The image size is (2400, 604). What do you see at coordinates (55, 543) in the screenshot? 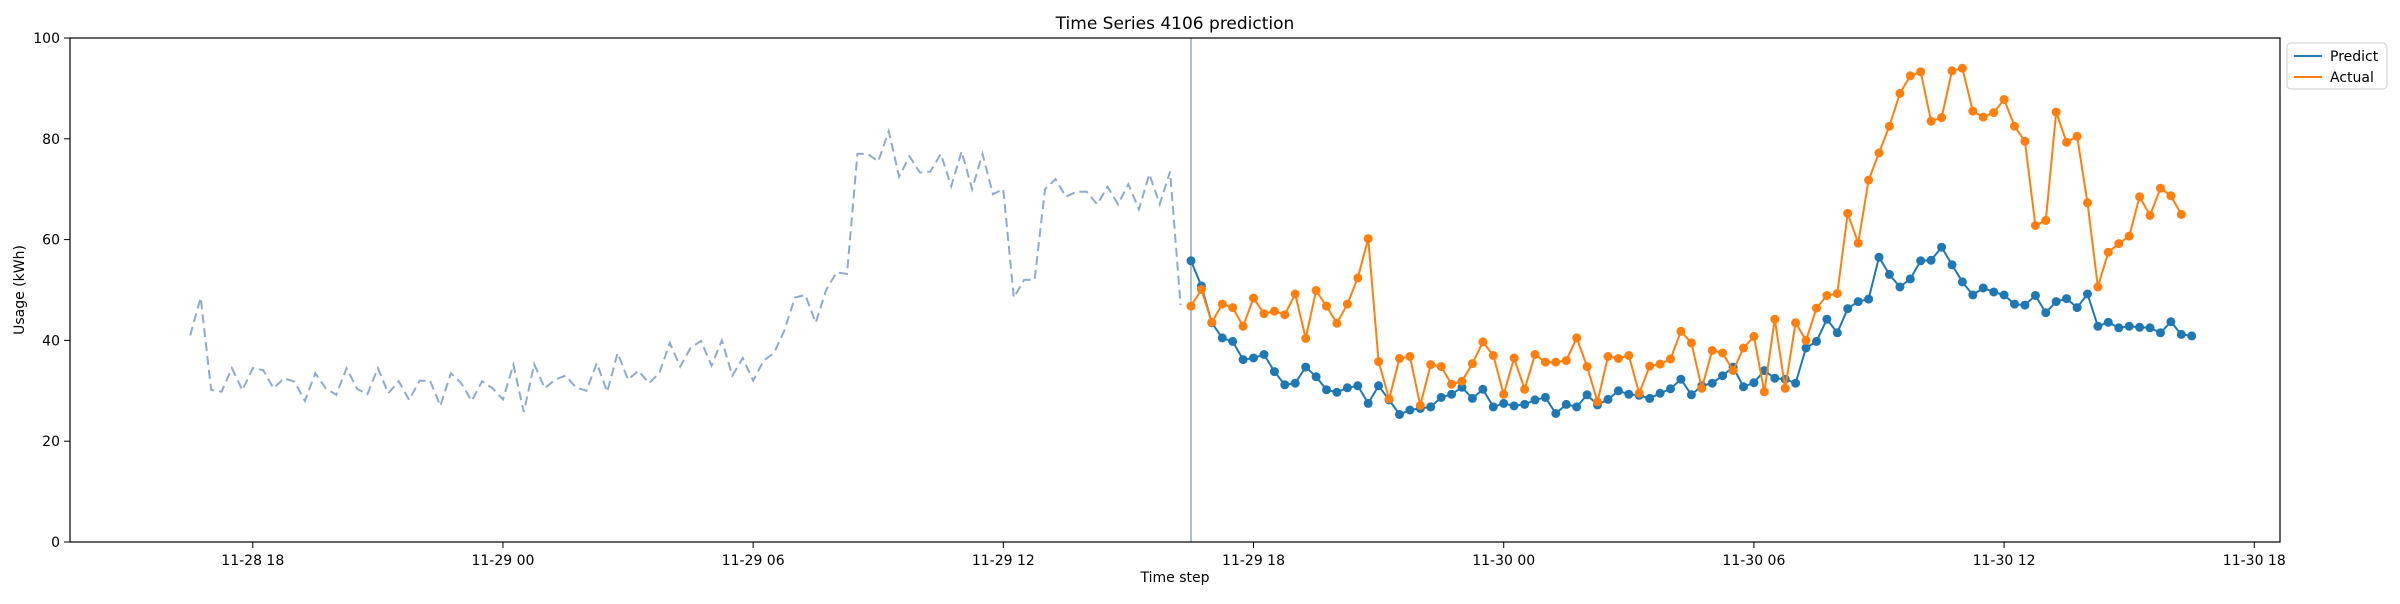
I see `y-tick-label: 0` at bounding box center [55, 543].